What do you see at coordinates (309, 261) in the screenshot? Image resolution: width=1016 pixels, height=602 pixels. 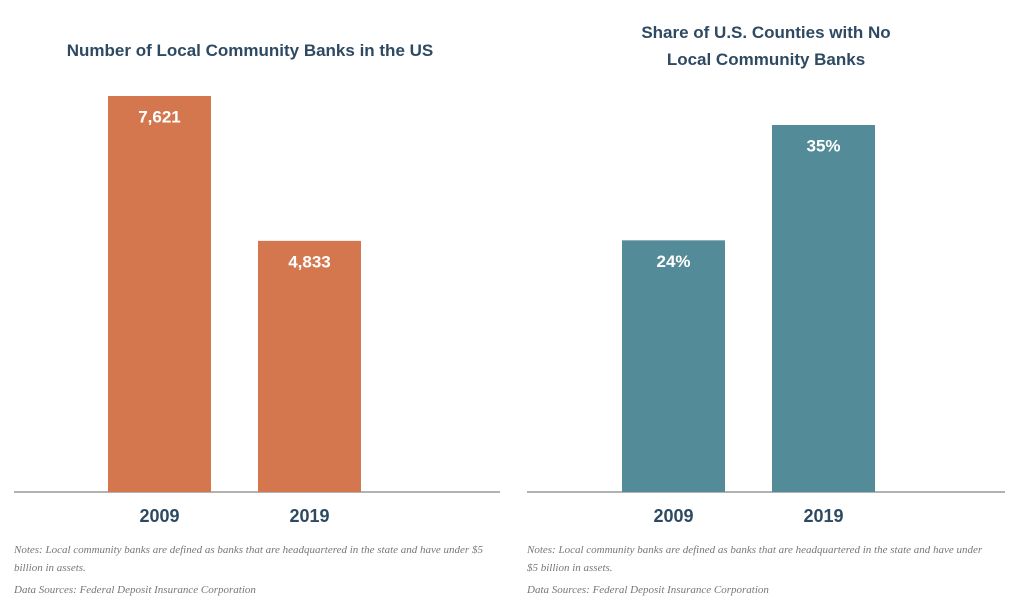 I see `value-label: 4,833` at bounding box center [309, 261].